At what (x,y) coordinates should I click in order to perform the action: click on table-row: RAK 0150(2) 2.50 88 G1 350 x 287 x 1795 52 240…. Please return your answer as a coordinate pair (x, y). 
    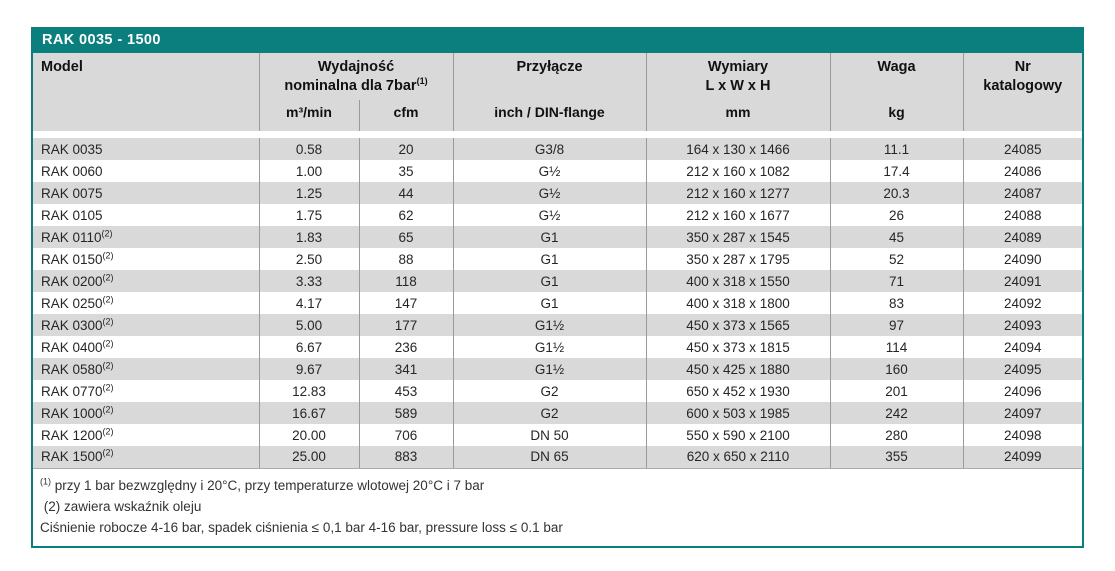
    Looking at the image, I should click on (557, 259).